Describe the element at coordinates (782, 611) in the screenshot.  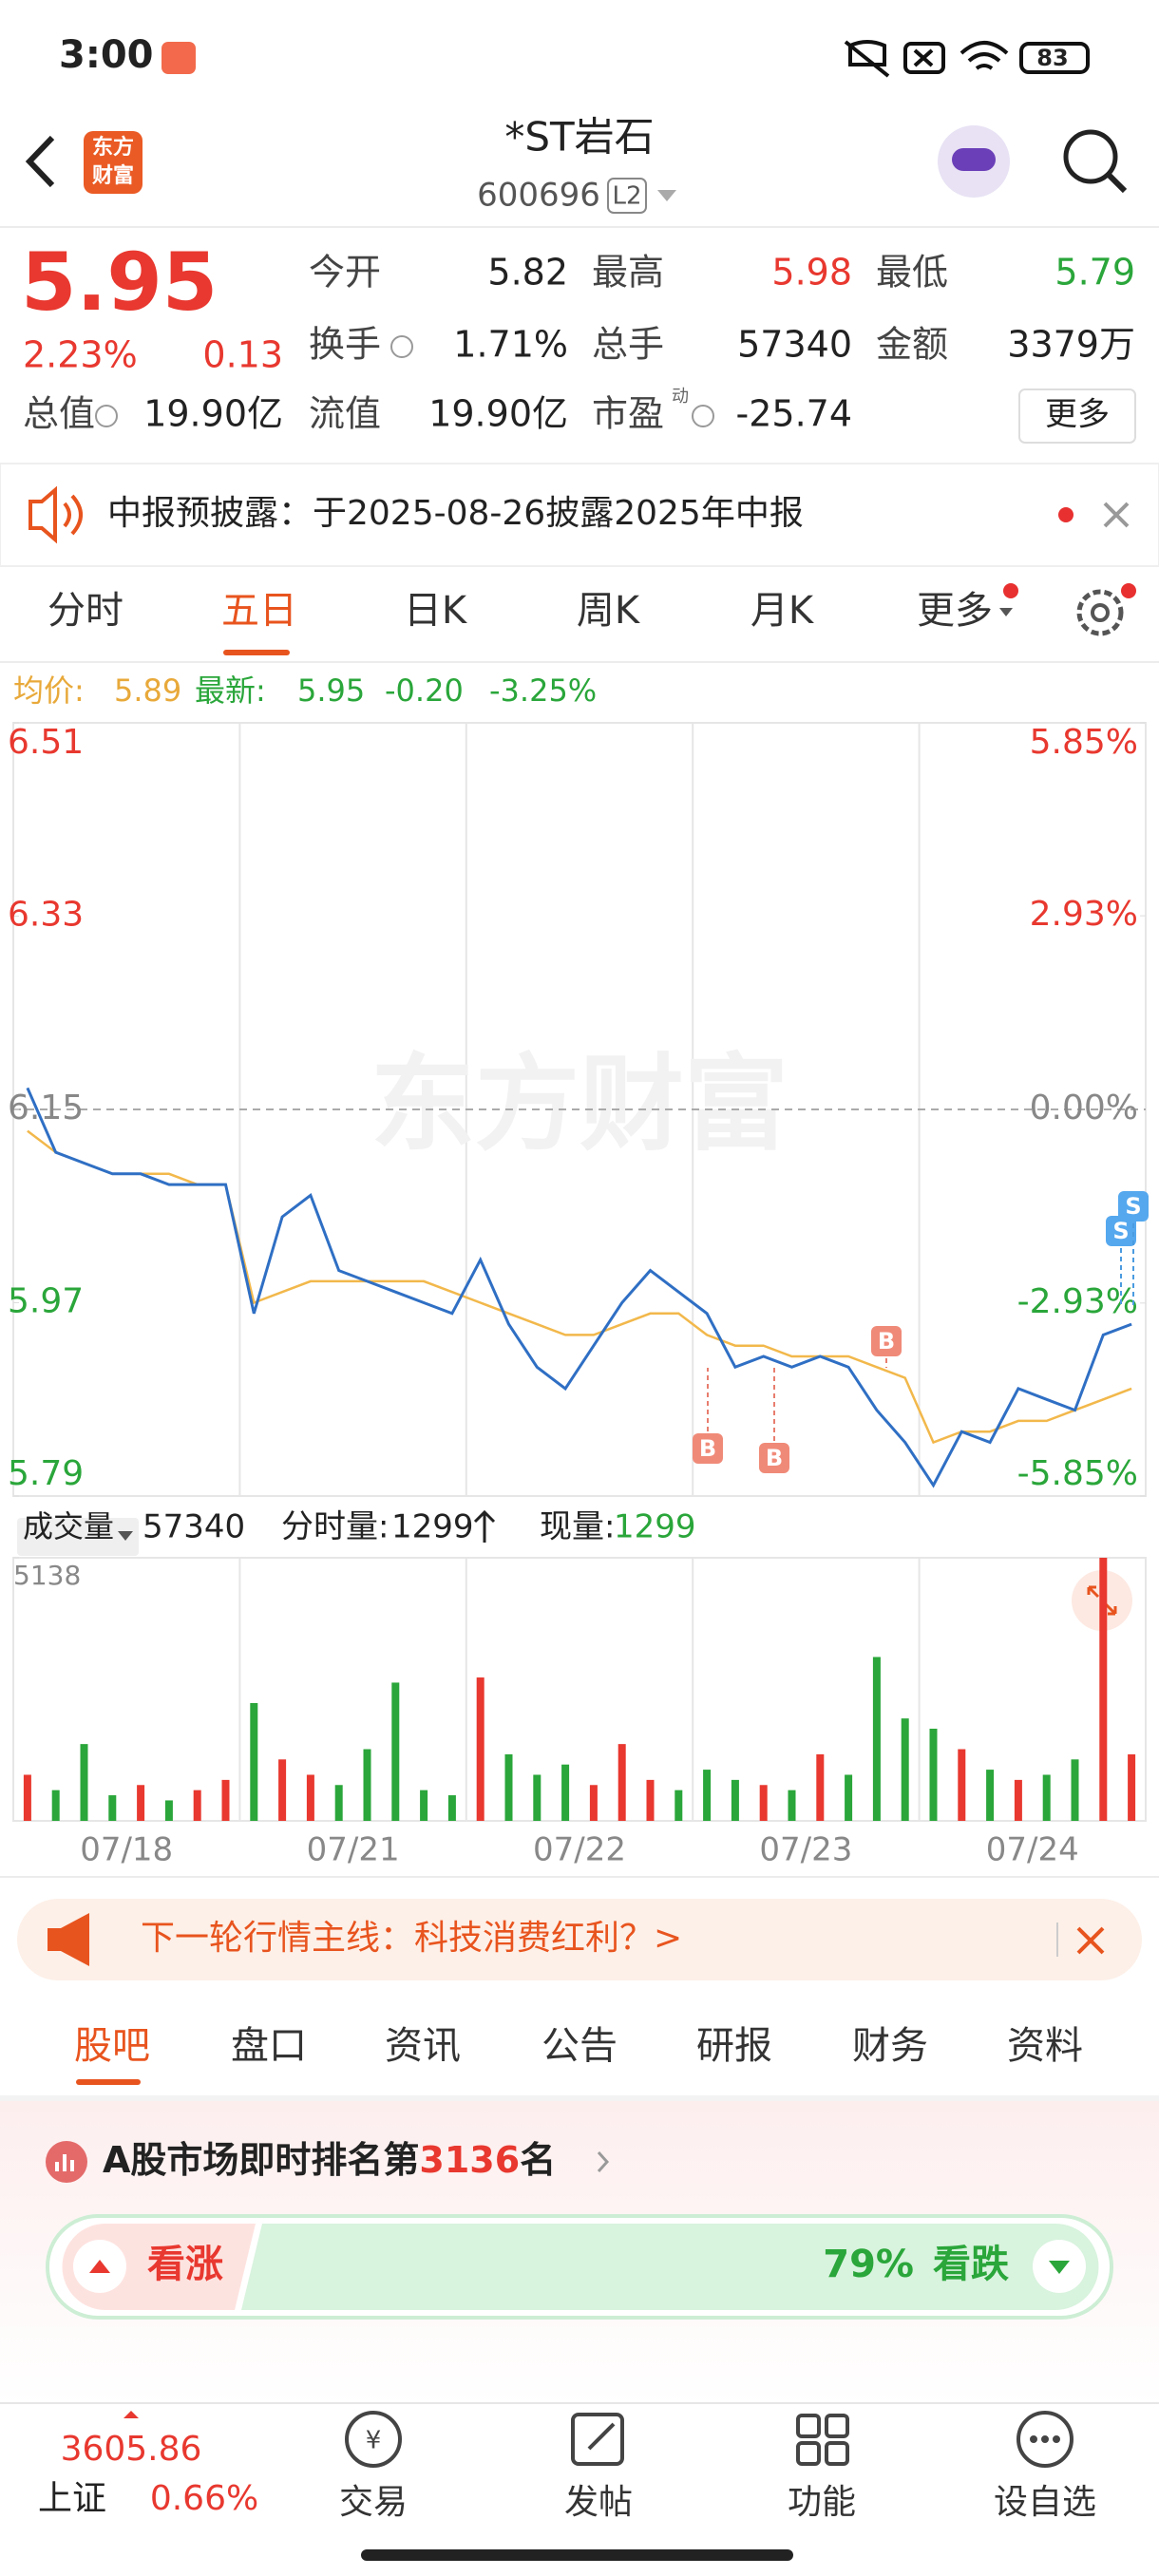
I see `chart-tab: 月K` at that location.